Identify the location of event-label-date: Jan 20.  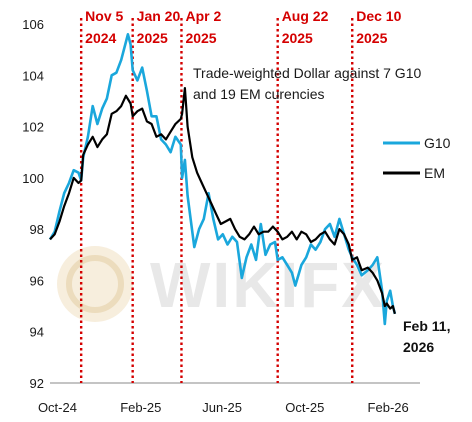
(159, 16).